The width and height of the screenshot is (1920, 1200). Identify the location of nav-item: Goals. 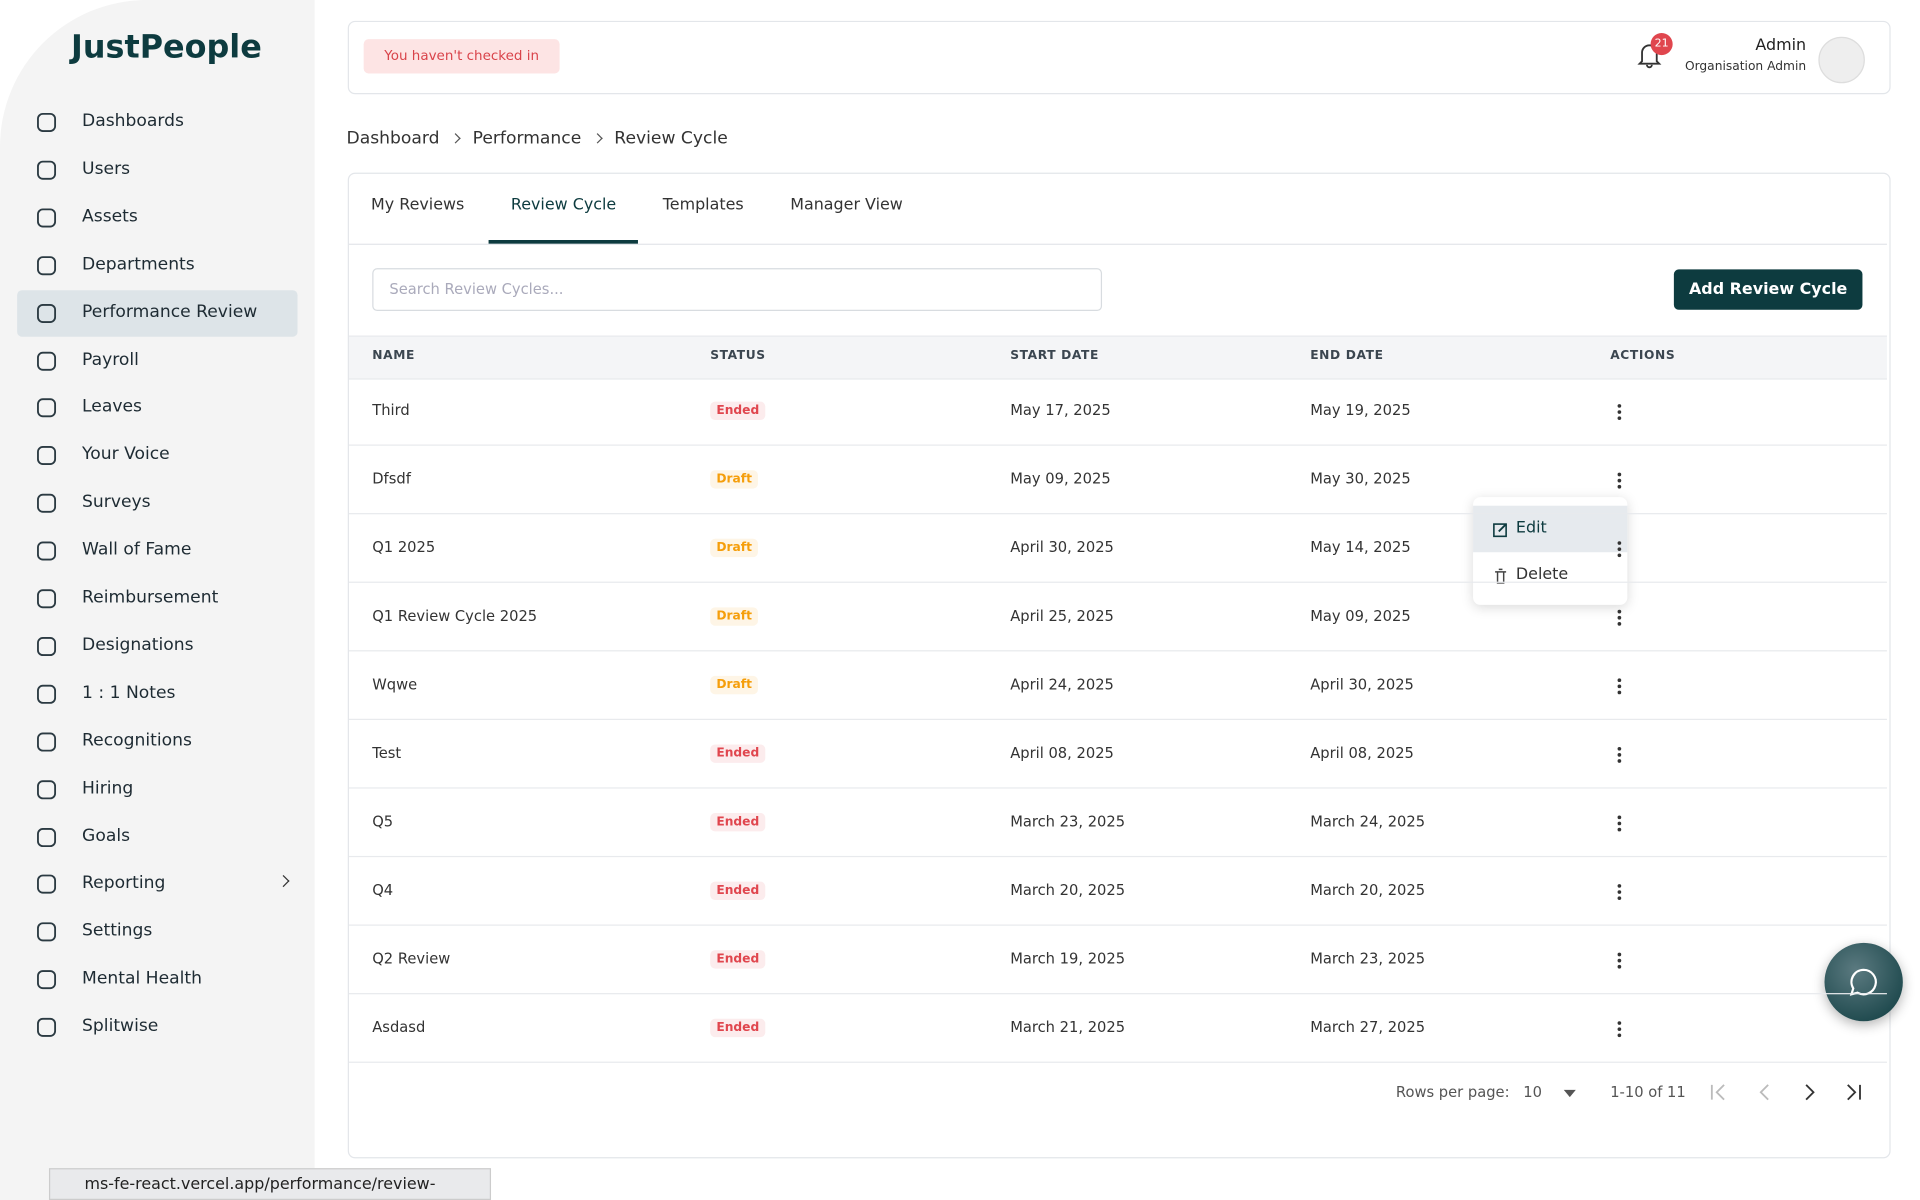
(157, 837).